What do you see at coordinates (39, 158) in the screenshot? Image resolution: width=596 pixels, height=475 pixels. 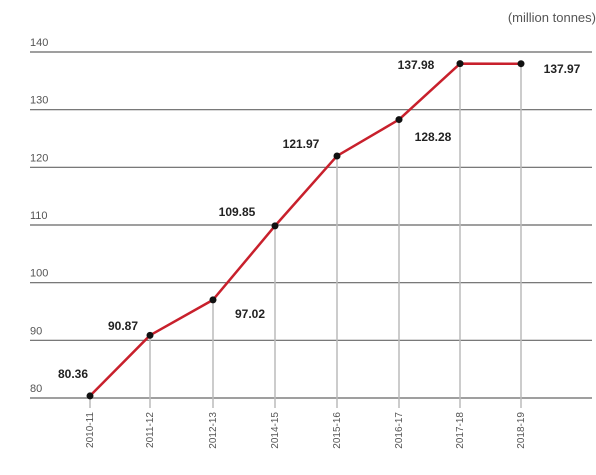 I see `y-tick-label: 120` at bounding box center [39, 158].